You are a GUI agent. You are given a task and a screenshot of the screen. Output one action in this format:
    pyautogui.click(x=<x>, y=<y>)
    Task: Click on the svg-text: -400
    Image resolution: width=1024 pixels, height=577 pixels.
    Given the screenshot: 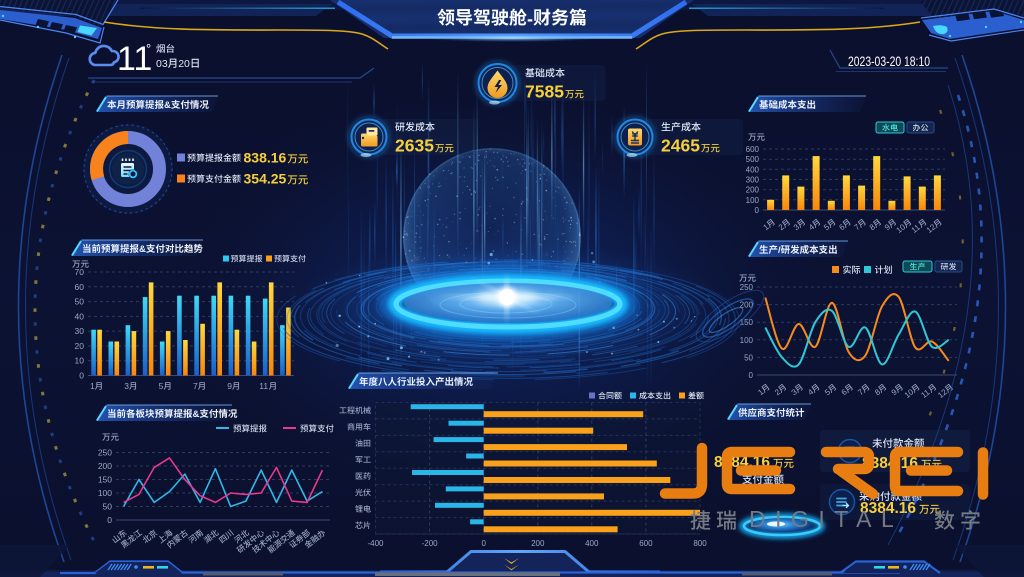 What is the action you would take?
    pyautogui.click(x=375, y=543)
    